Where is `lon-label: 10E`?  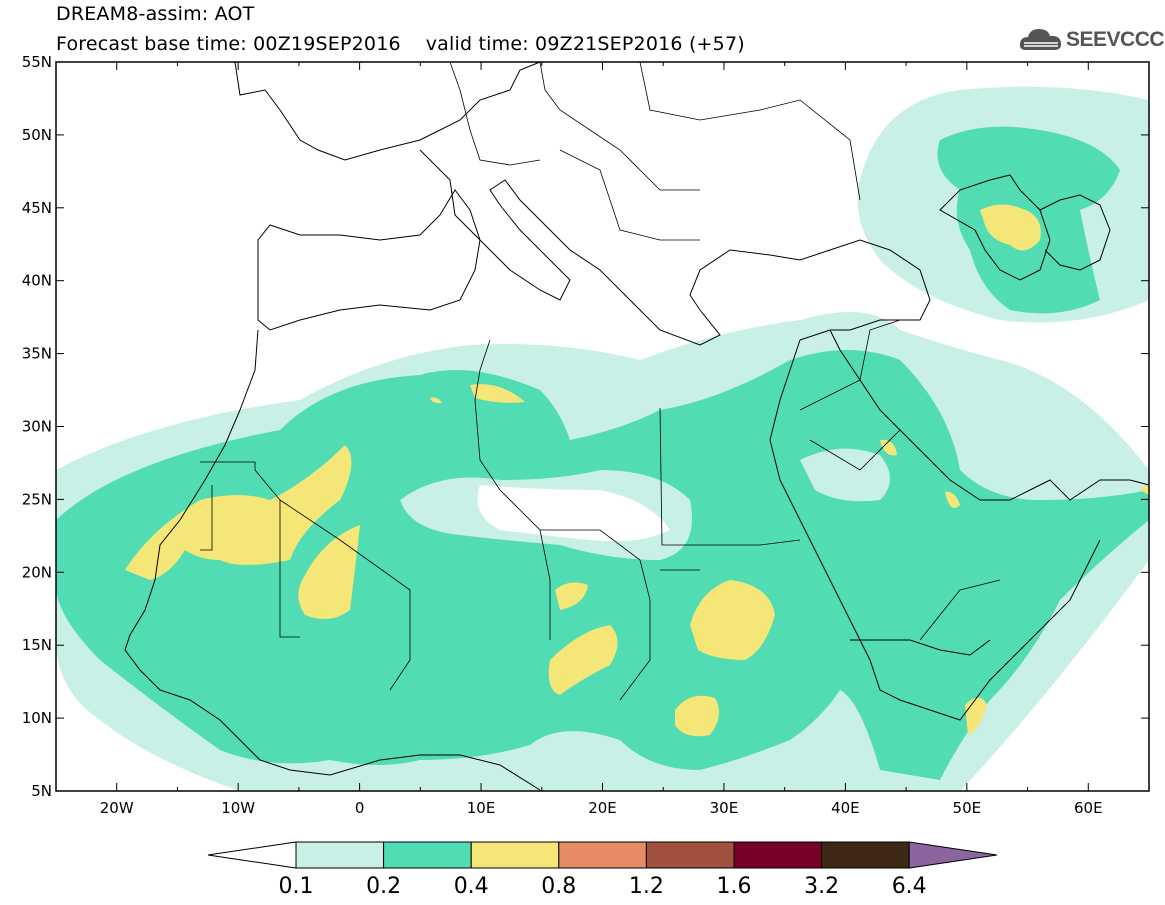
lon-label: 10E is located at coordinates (481, 808).